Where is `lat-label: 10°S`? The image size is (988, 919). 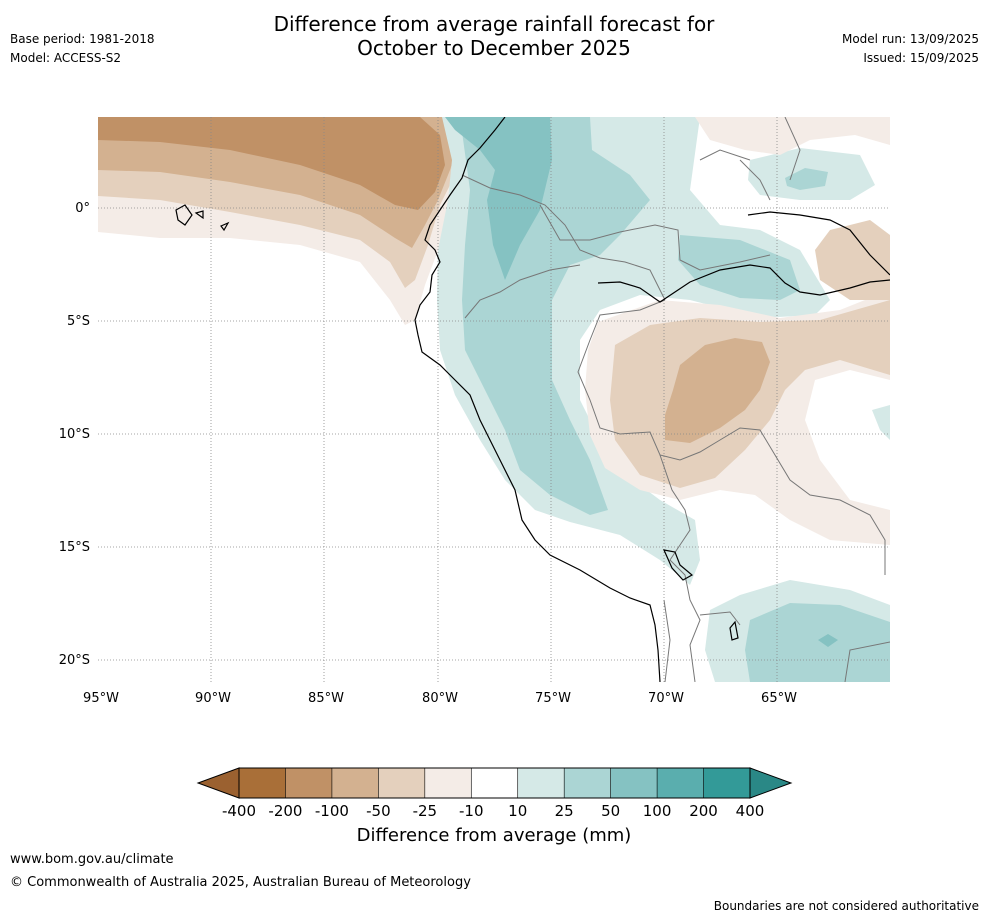 lat-label: 10°S is located at coordinates (74, 434).